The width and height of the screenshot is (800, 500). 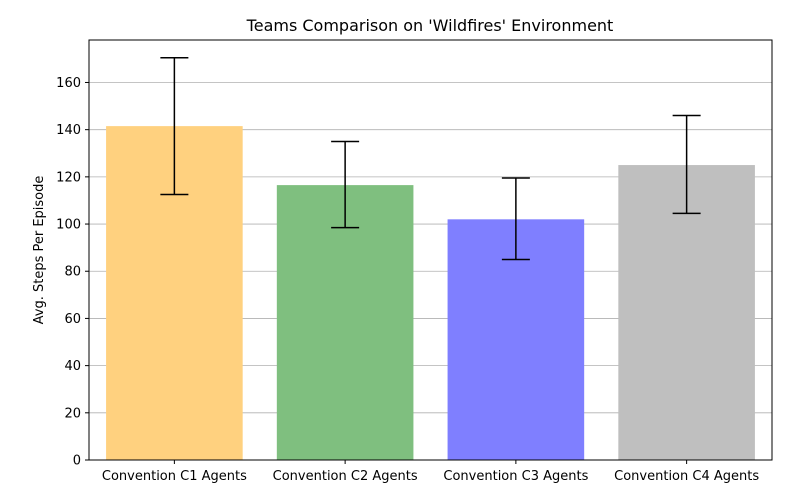 What do you see at coordinates (174, 476) in the screenshot?
I see `x-tick-label: Convention C1 Agents` at bounding box center [174, 476].